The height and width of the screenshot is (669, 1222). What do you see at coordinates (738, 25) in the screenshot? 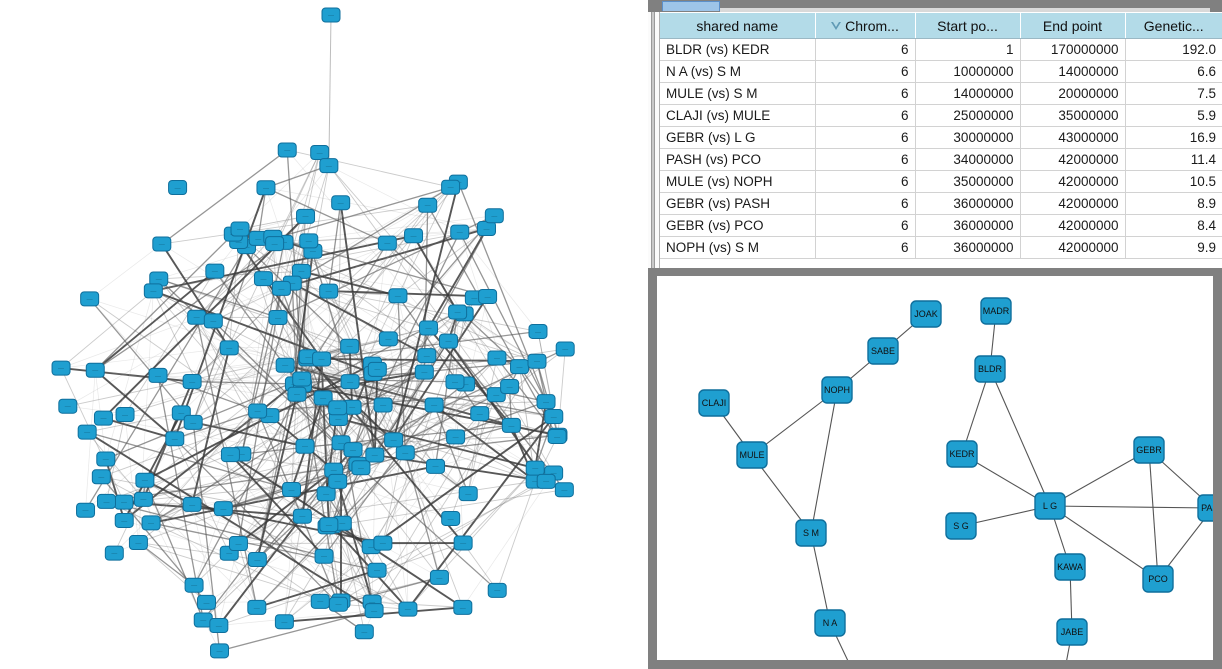
I see `column-header-shared-name: shared name` at bounding box center [738, 25].